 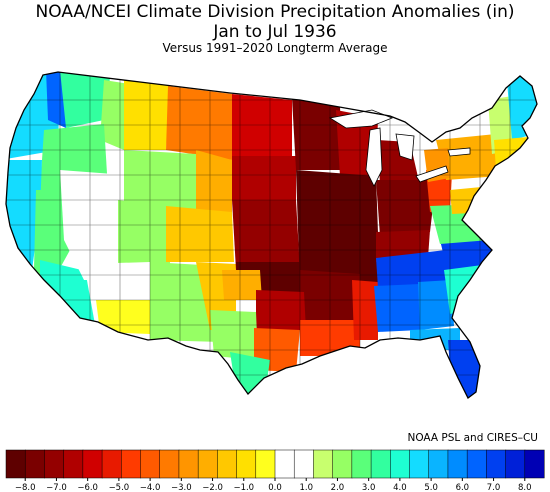 What do you see at coordinates (150, 487) in the screenshot?
I see `legend-tick-label: −4.0` at bounding box center [150, 487].